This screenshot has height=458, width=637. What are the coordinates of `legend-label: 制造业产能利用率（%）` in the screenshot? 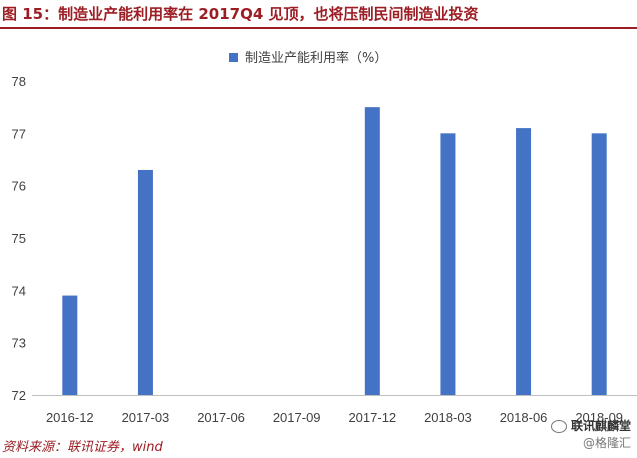 It's located at (316, 58).